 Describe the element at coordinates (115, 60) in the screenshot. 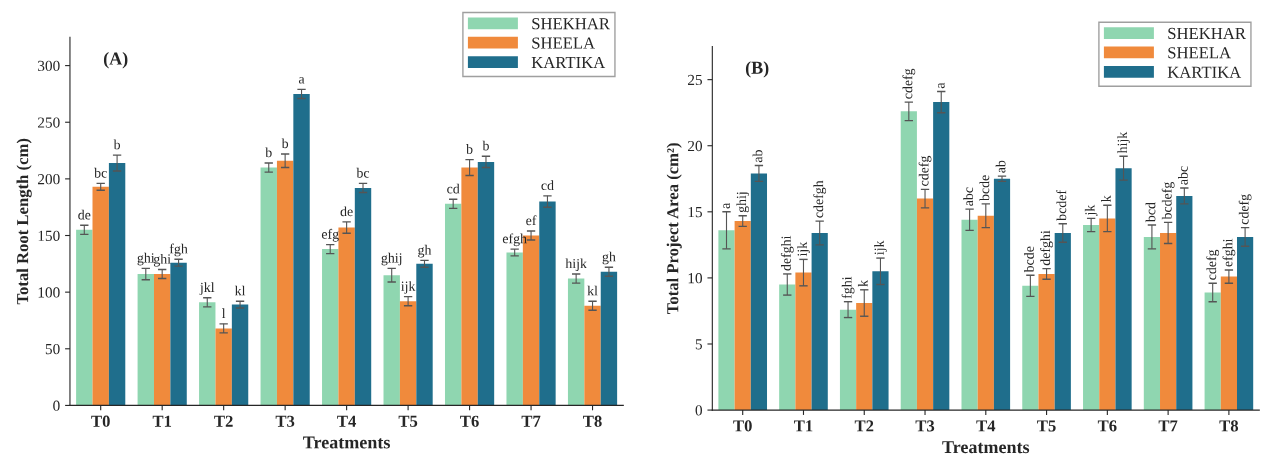

I see `text: (A)` at that location.